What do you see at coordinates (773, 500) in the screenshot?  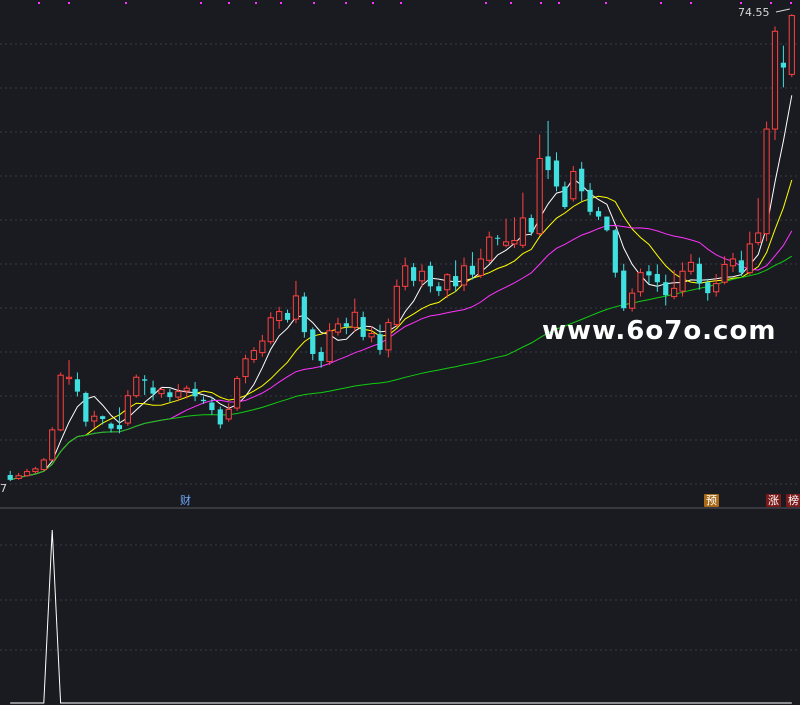 I see `event-tag-zhang: 涨` at bounding box center [773, 500].